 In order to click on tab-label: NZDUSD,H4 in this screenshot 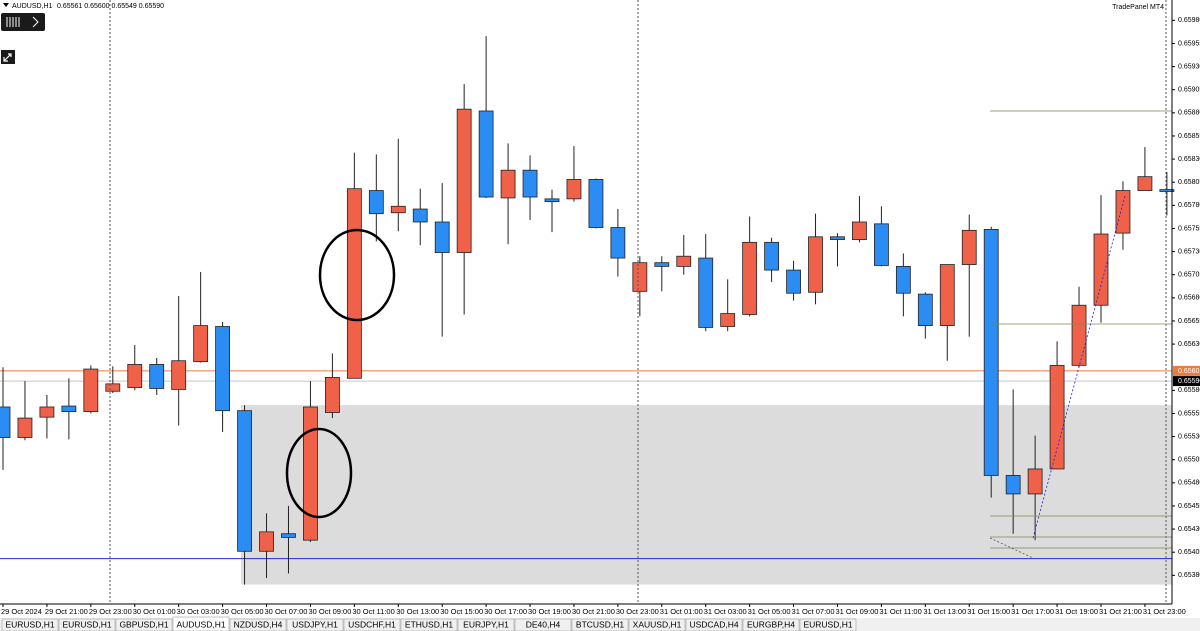, I will do `click(258, 624)`.